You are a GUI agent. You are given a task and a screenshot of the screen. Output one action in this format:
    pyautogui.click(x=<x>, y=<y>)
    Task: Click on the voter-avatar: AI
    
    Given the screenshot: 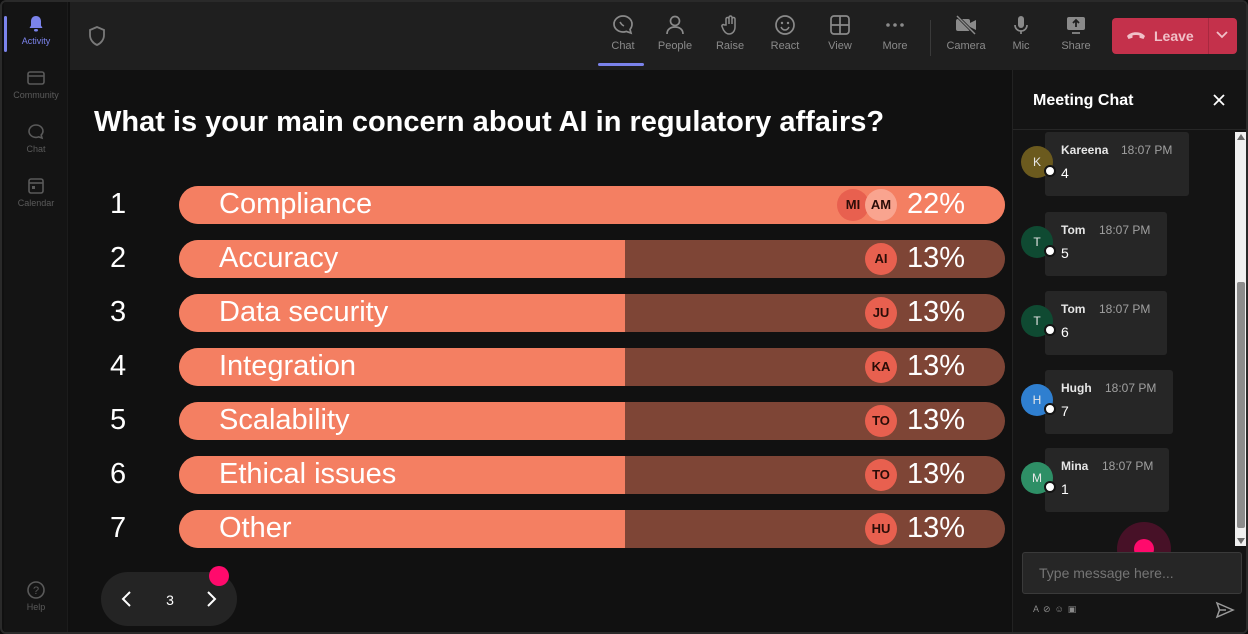 What is the action you would take?
    pyautogui.click(x=881, y=259)
    